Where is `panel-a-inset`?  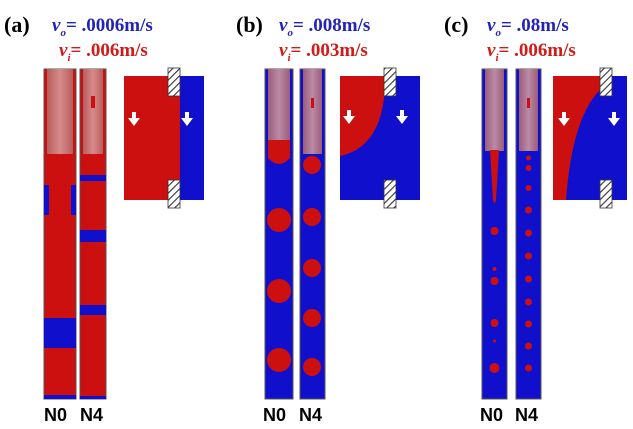
panel-a-inset is located at coordinates (164, 138).